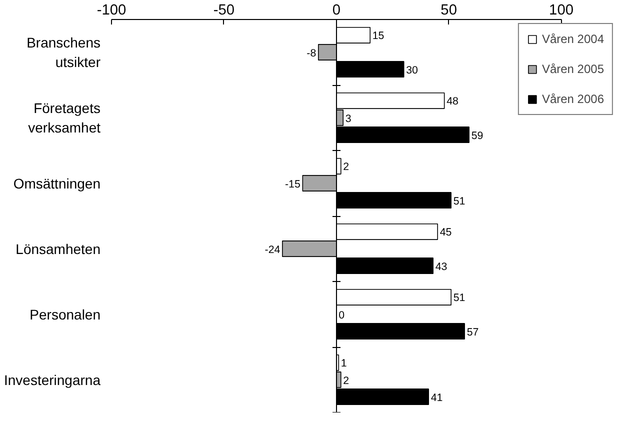  Describe the element at coordinates (348, 118) in the screenshot. I see `data-label: 3` at that location.